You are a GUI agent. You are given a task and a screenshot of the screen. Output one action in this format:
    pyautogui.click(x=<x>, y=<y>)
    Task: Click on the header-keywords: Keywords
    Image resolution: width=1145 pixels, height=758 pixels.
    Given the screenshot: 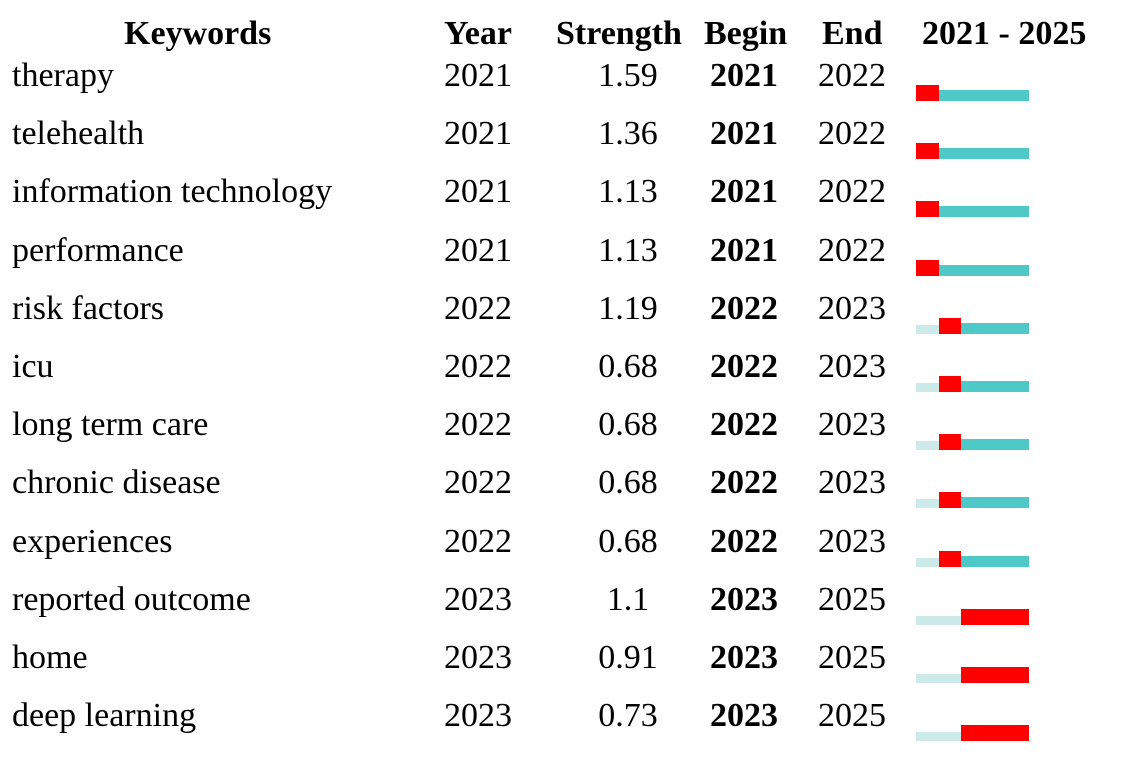 What is the action you would take?
    pyautogui.click(x=198, y=33)
    